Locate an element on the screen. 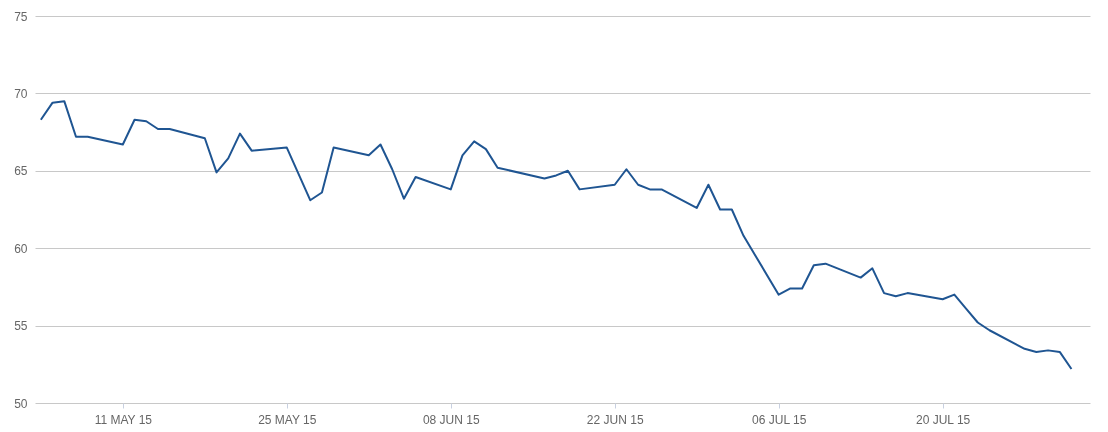 This screenshot has height=432, width=1108. y-tick-label: 60 is located at coordinates (21, 248).